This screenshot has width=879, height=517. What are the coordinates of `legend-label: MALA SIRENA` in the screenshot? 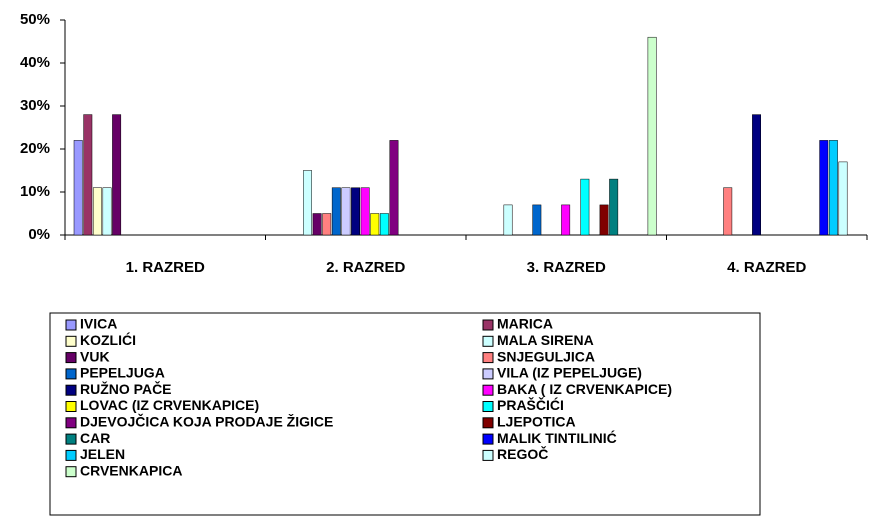 It's located at (545, 340).